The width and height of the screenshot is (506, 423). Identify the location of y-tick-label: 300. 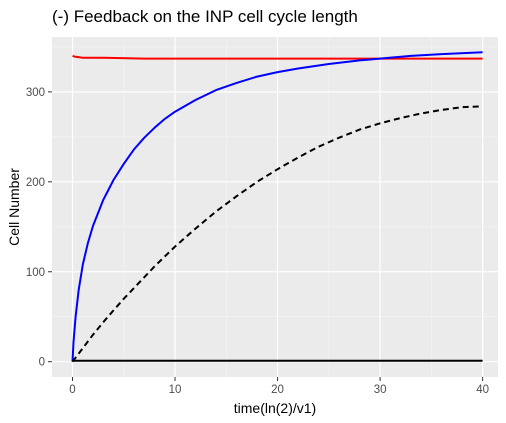
(35, 93).